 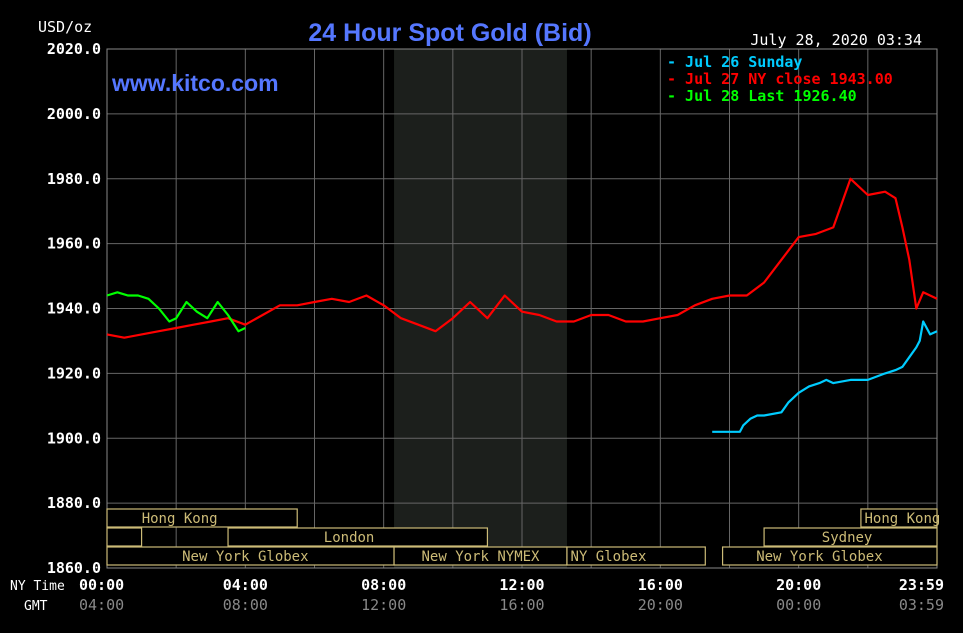 I want to click on x-tick-label-gmt: 12:00, so click(x=383, y=605).